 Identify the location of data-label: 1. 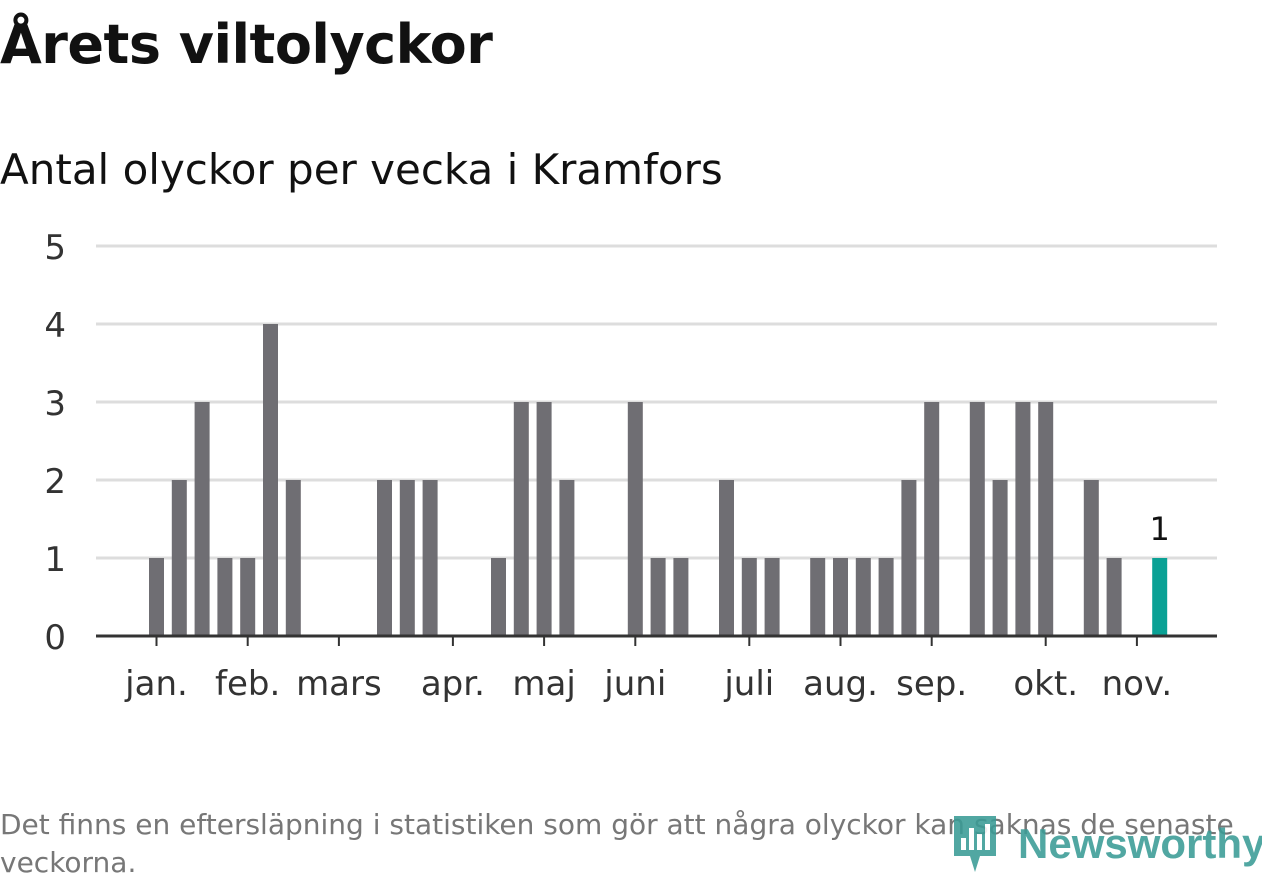
(1160, 529).